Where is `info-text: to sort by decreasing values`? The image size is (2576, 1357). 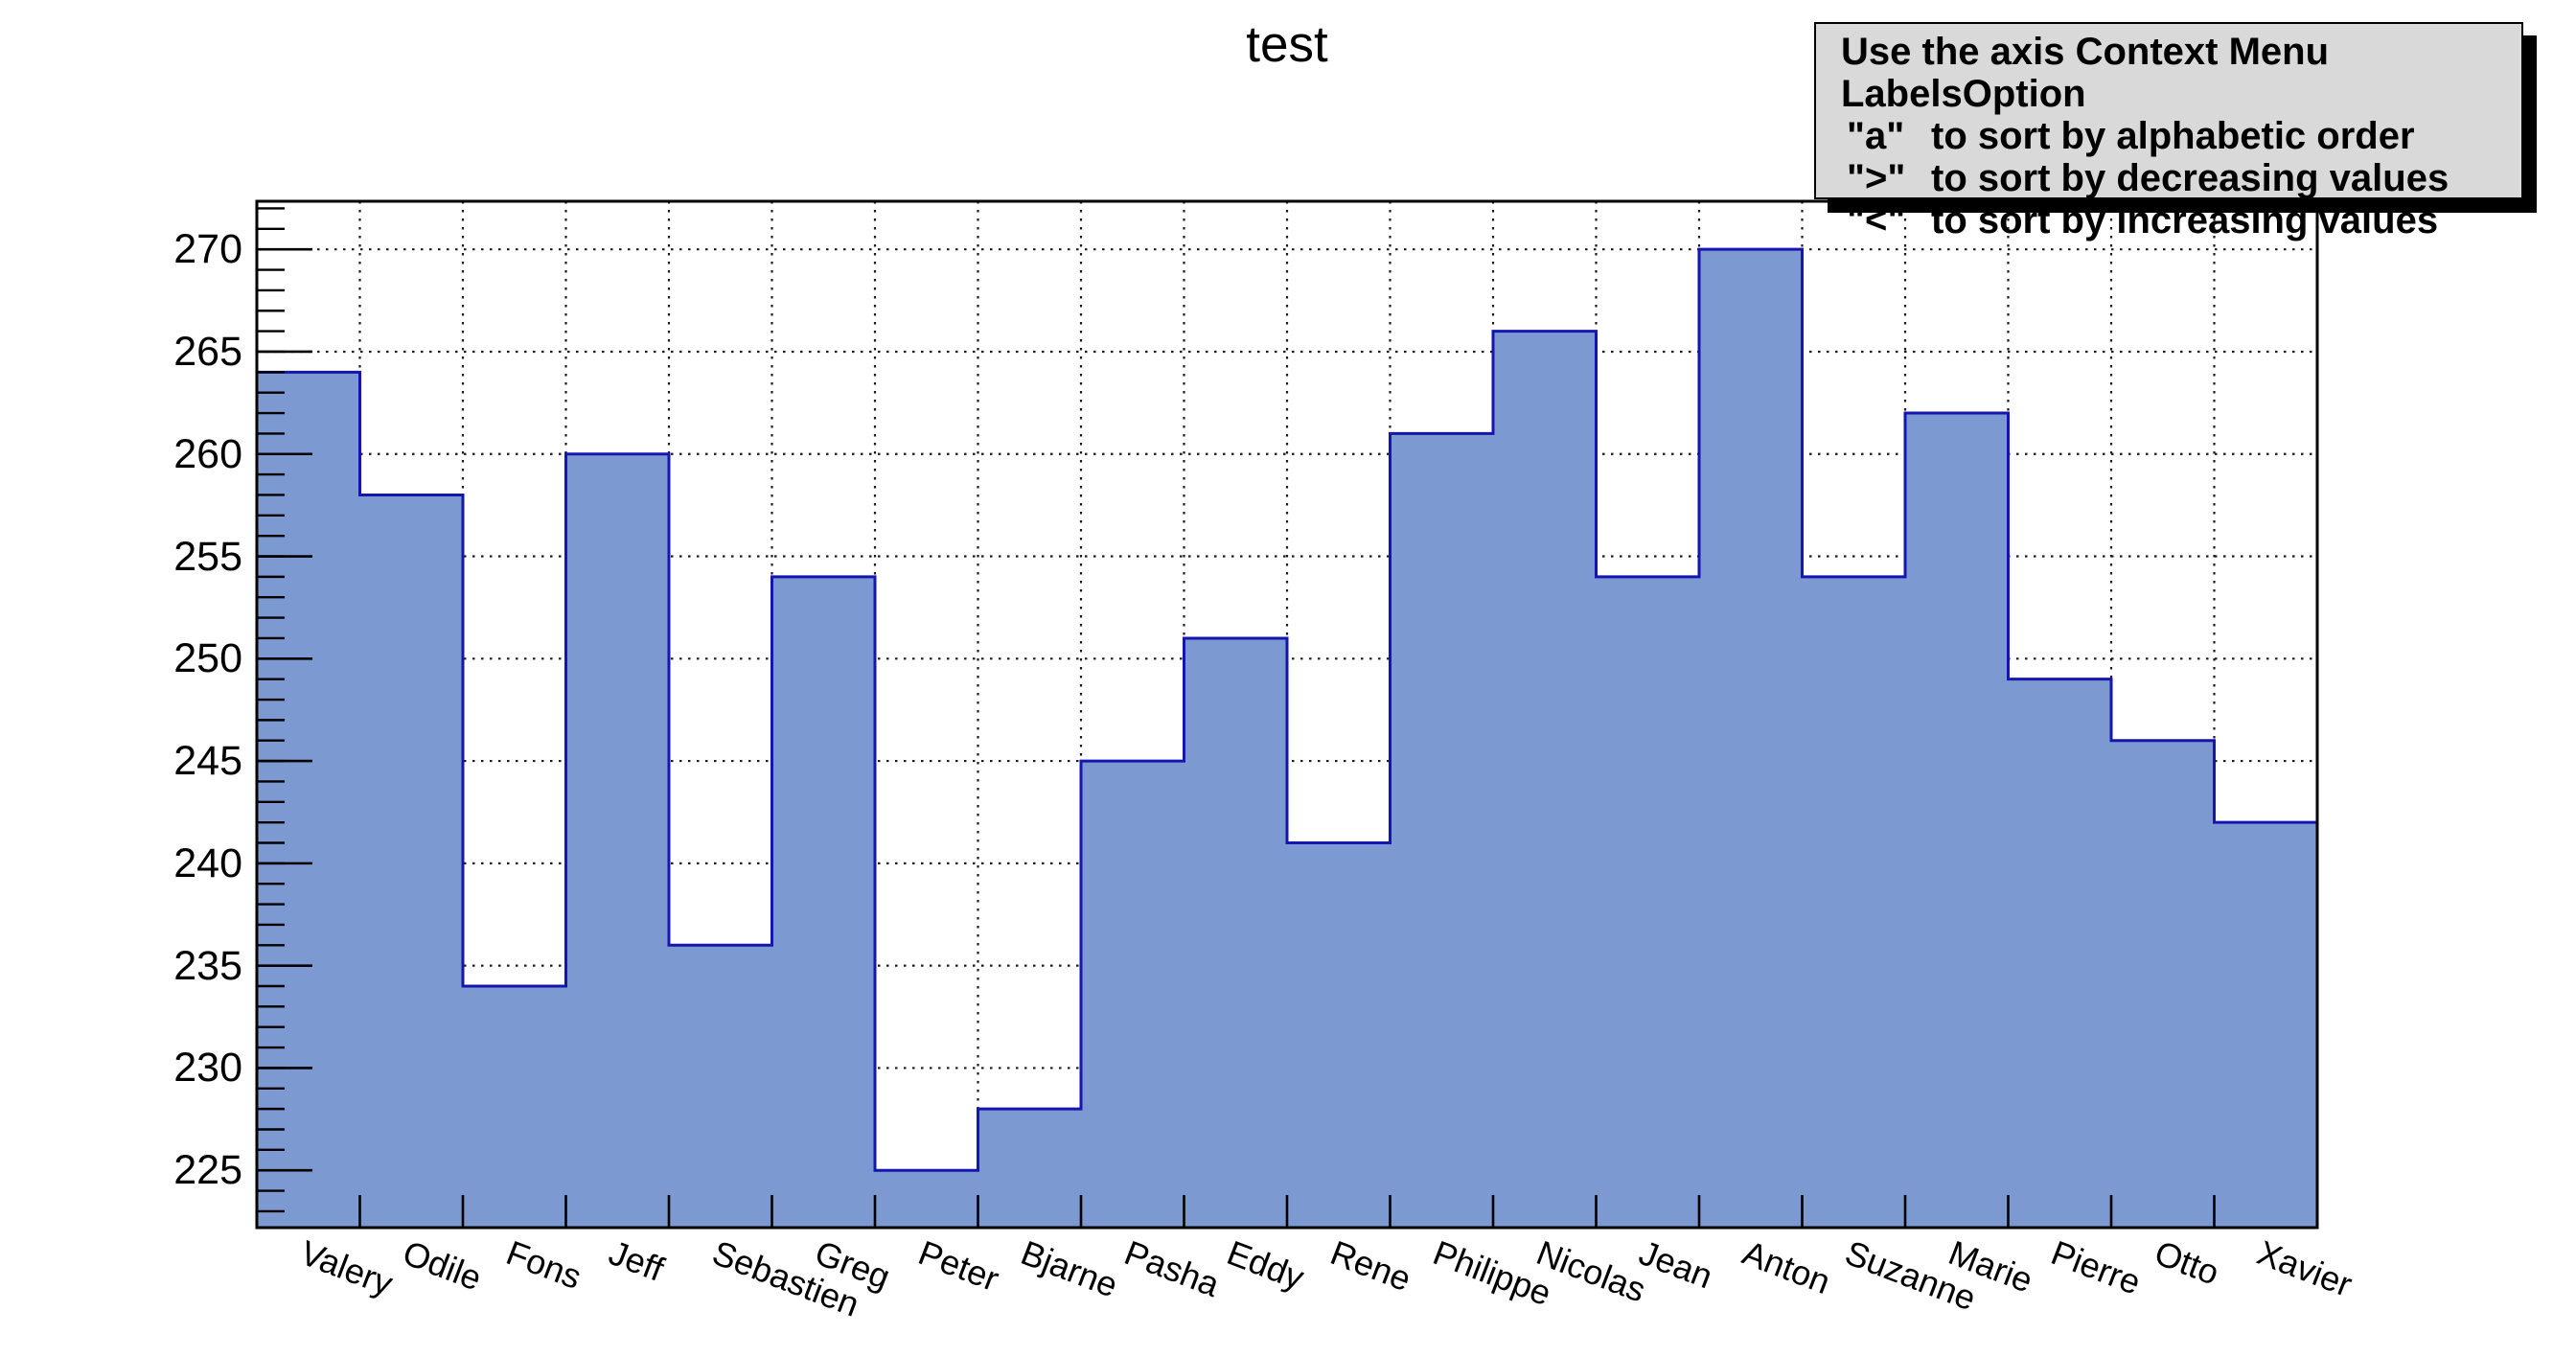
info-text: to sort by decreasing values is located at coordinates (2190, 178).